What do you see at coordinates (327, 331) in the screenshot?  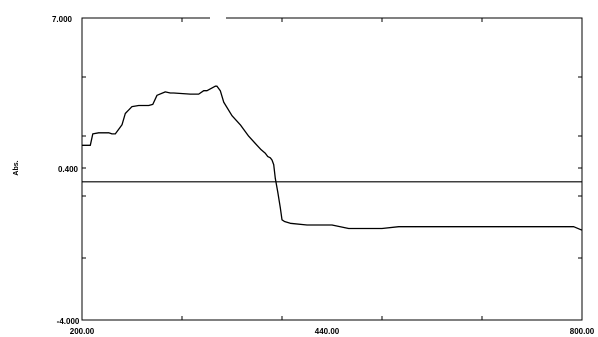 I see `x-tick-label-middle: 440.00` at bounding box center [327, 331].